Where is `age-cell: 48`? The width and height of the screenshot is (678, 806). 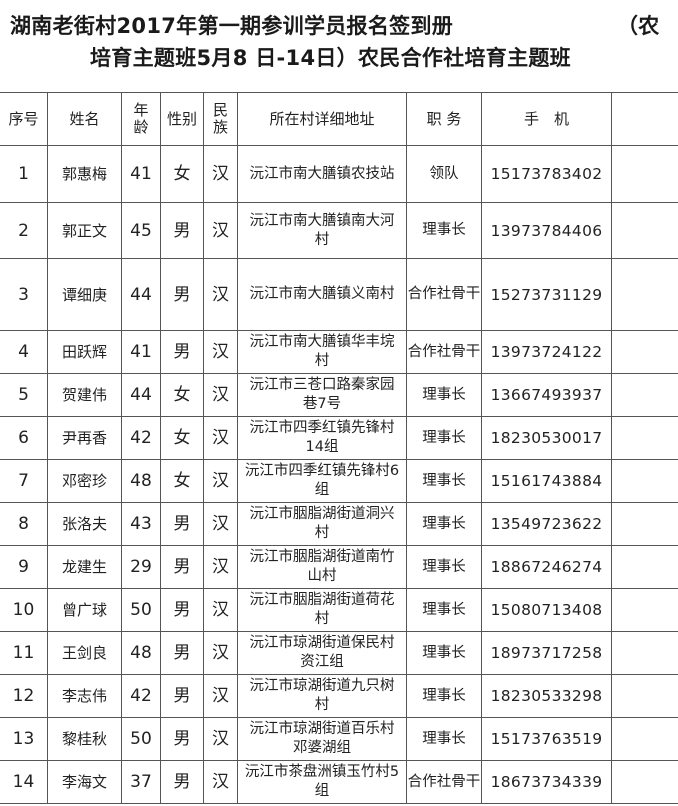 age-cell: 48 is located at coordinates (141, 481).